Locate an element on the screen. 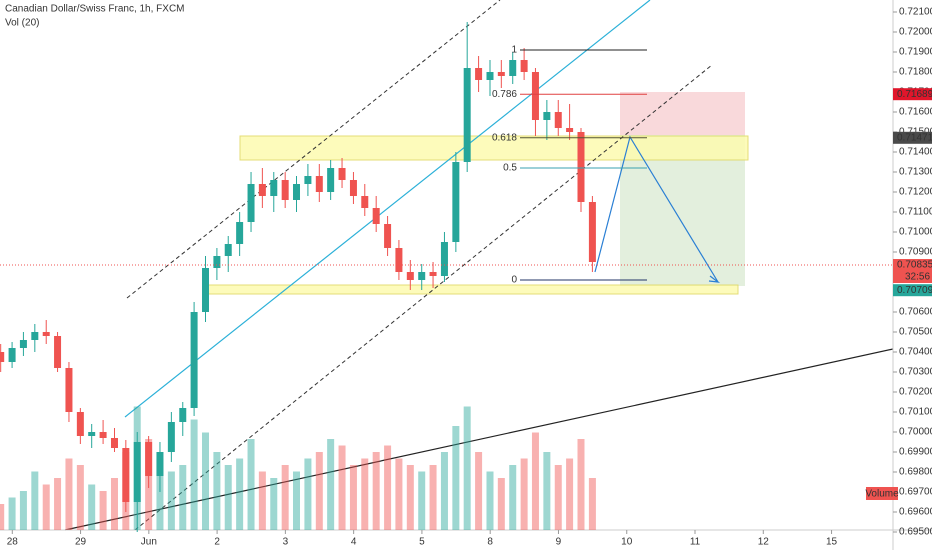  y-tick-label: 0.71900 is located at coordinates (915, 52).